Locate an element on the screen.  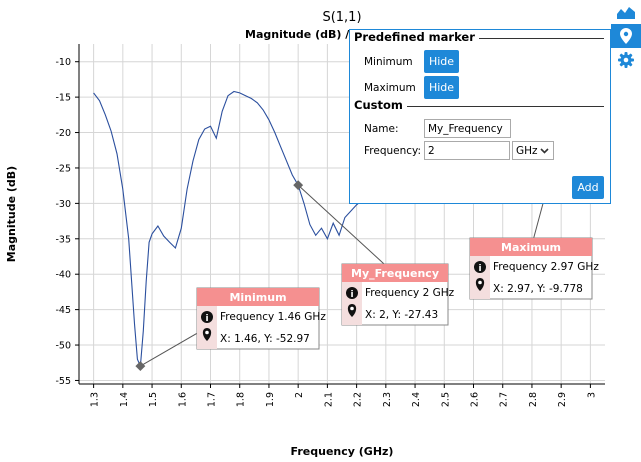
hide-minimum-button: Hide is located at coordinates (441, 61).